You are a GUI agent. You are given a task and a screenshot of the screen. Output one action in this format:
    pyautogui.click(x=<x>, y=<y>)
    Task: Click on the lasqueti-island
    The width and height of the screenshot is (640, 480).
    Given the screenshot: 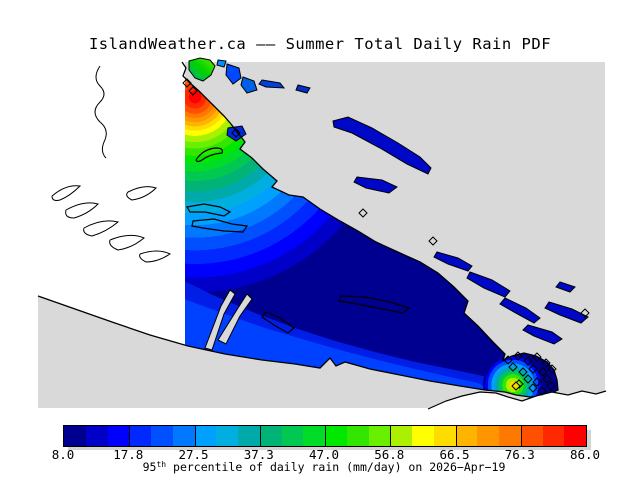 What is the action you would take?
    pyautogui.click(x=375, y=185)
    